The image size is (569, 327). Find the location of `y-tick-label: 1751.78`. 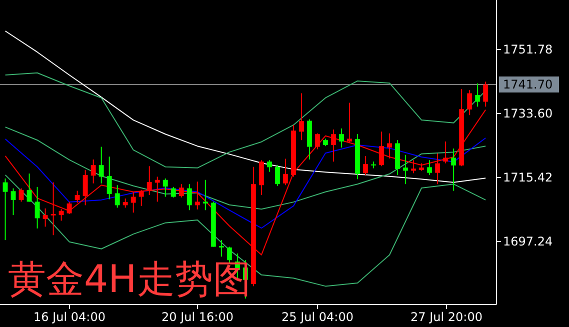

y-tick-label: 1751.78 is located at coordinates (528, 49).